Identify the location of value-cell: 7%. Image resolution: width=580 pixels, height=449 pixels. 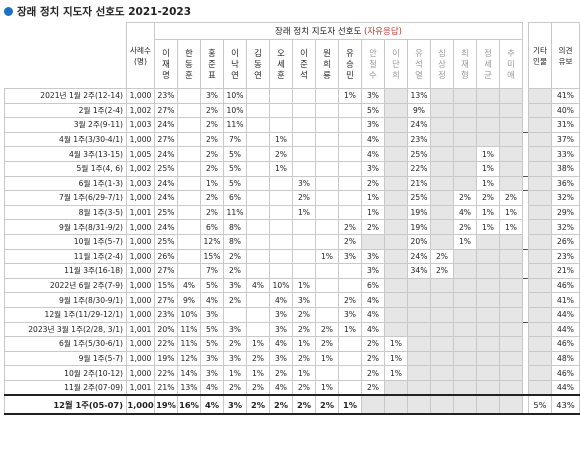
(235, 139).